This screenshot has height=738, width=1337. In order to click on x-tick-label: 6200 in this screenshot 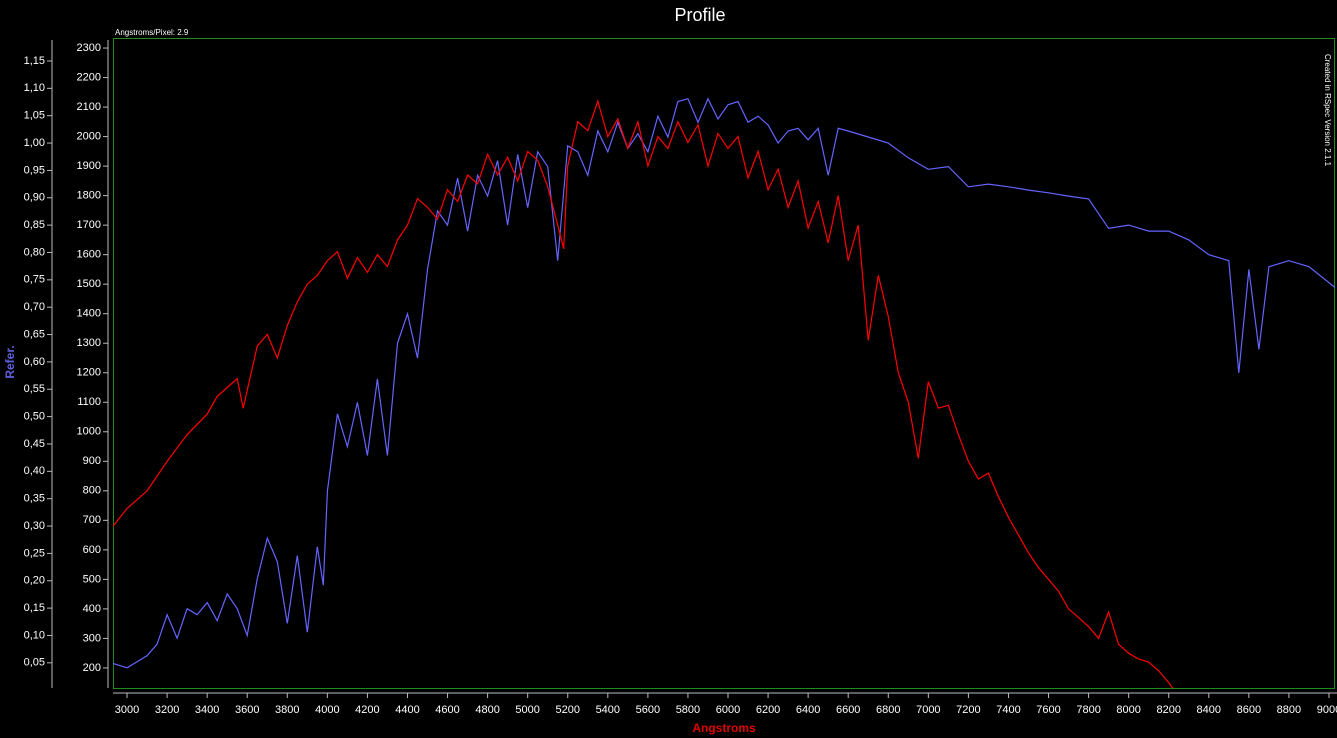, I will do `click(768, 710)`.